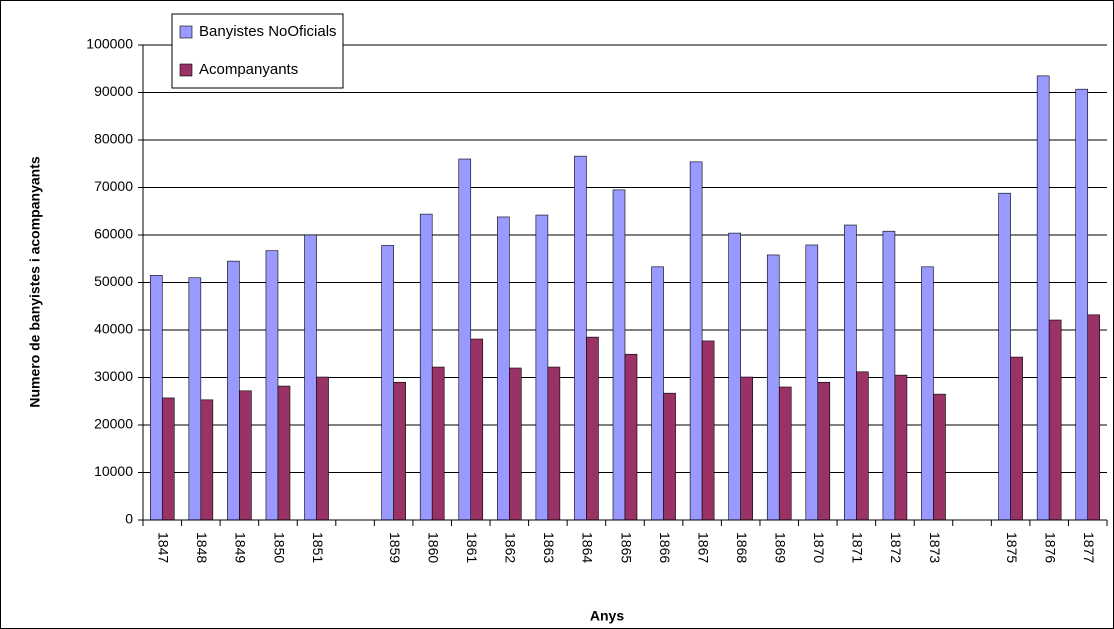  What do you see at coordinates (113, 376) in the screenshot?
I see `y-tick-label: 30000` at bounding box center [113, 376].